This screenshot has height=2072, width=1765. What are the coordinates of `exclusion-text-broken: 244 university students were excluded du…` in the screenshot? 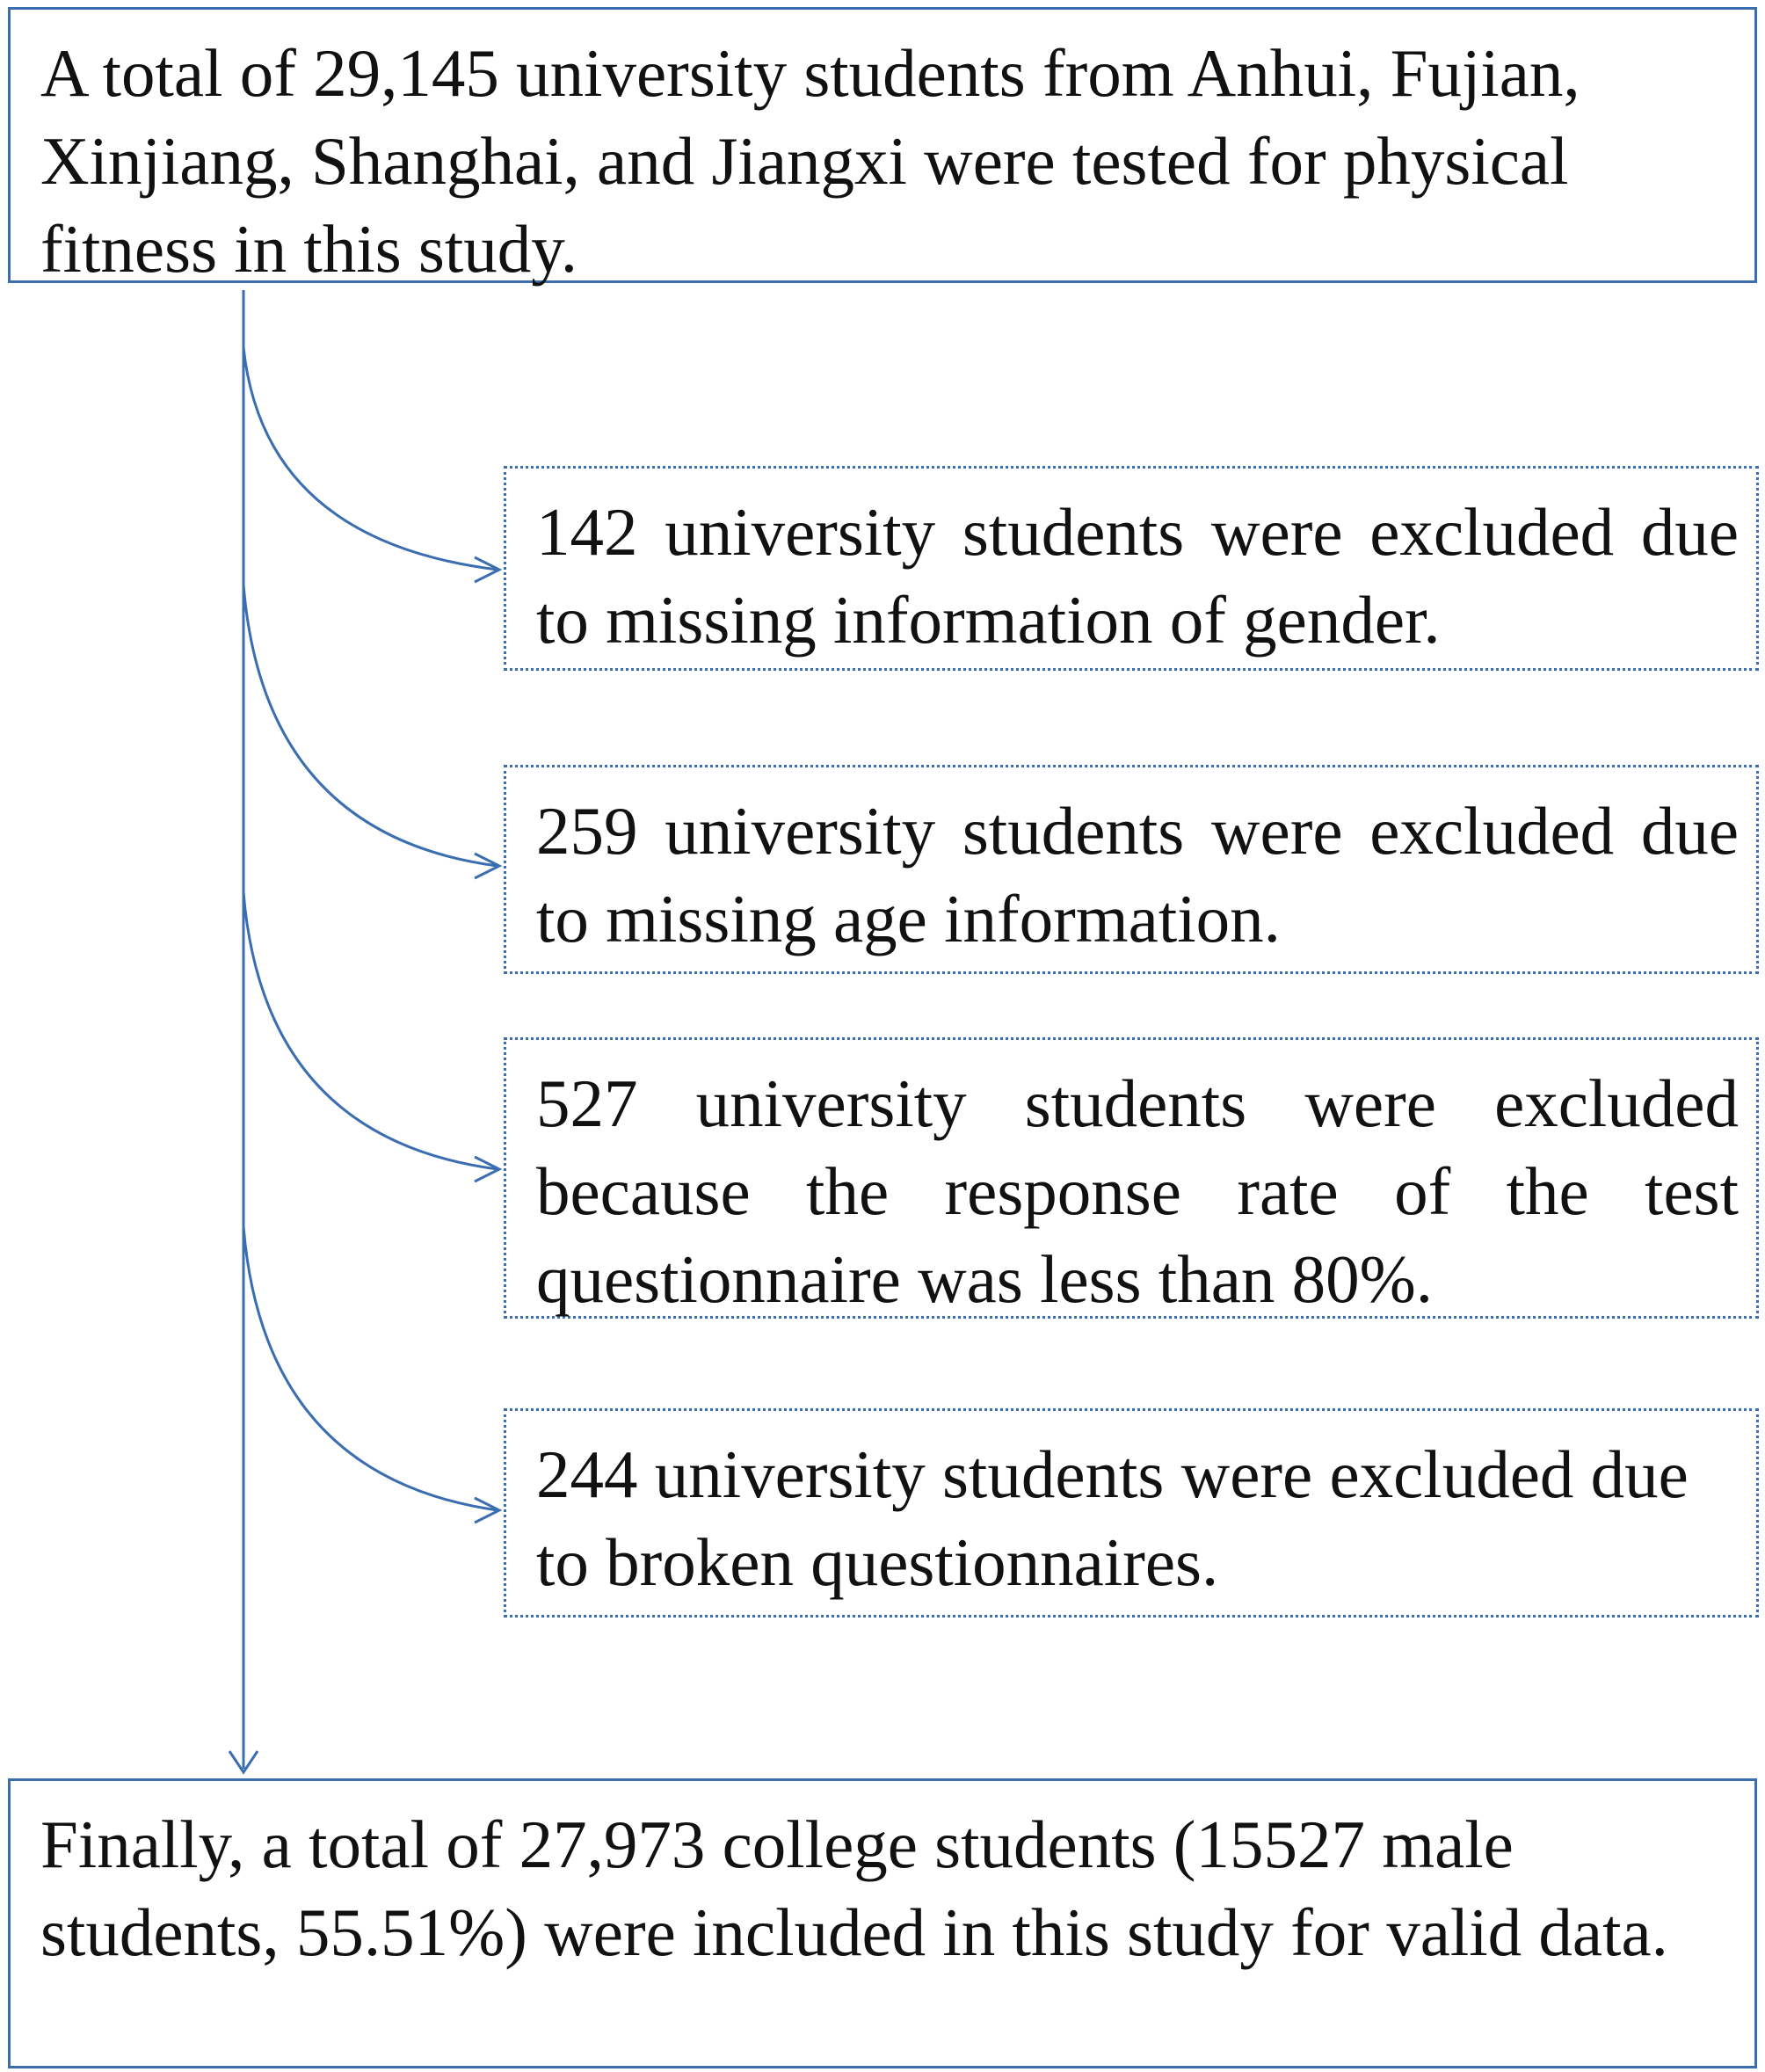 It's located at (1112, 1518).